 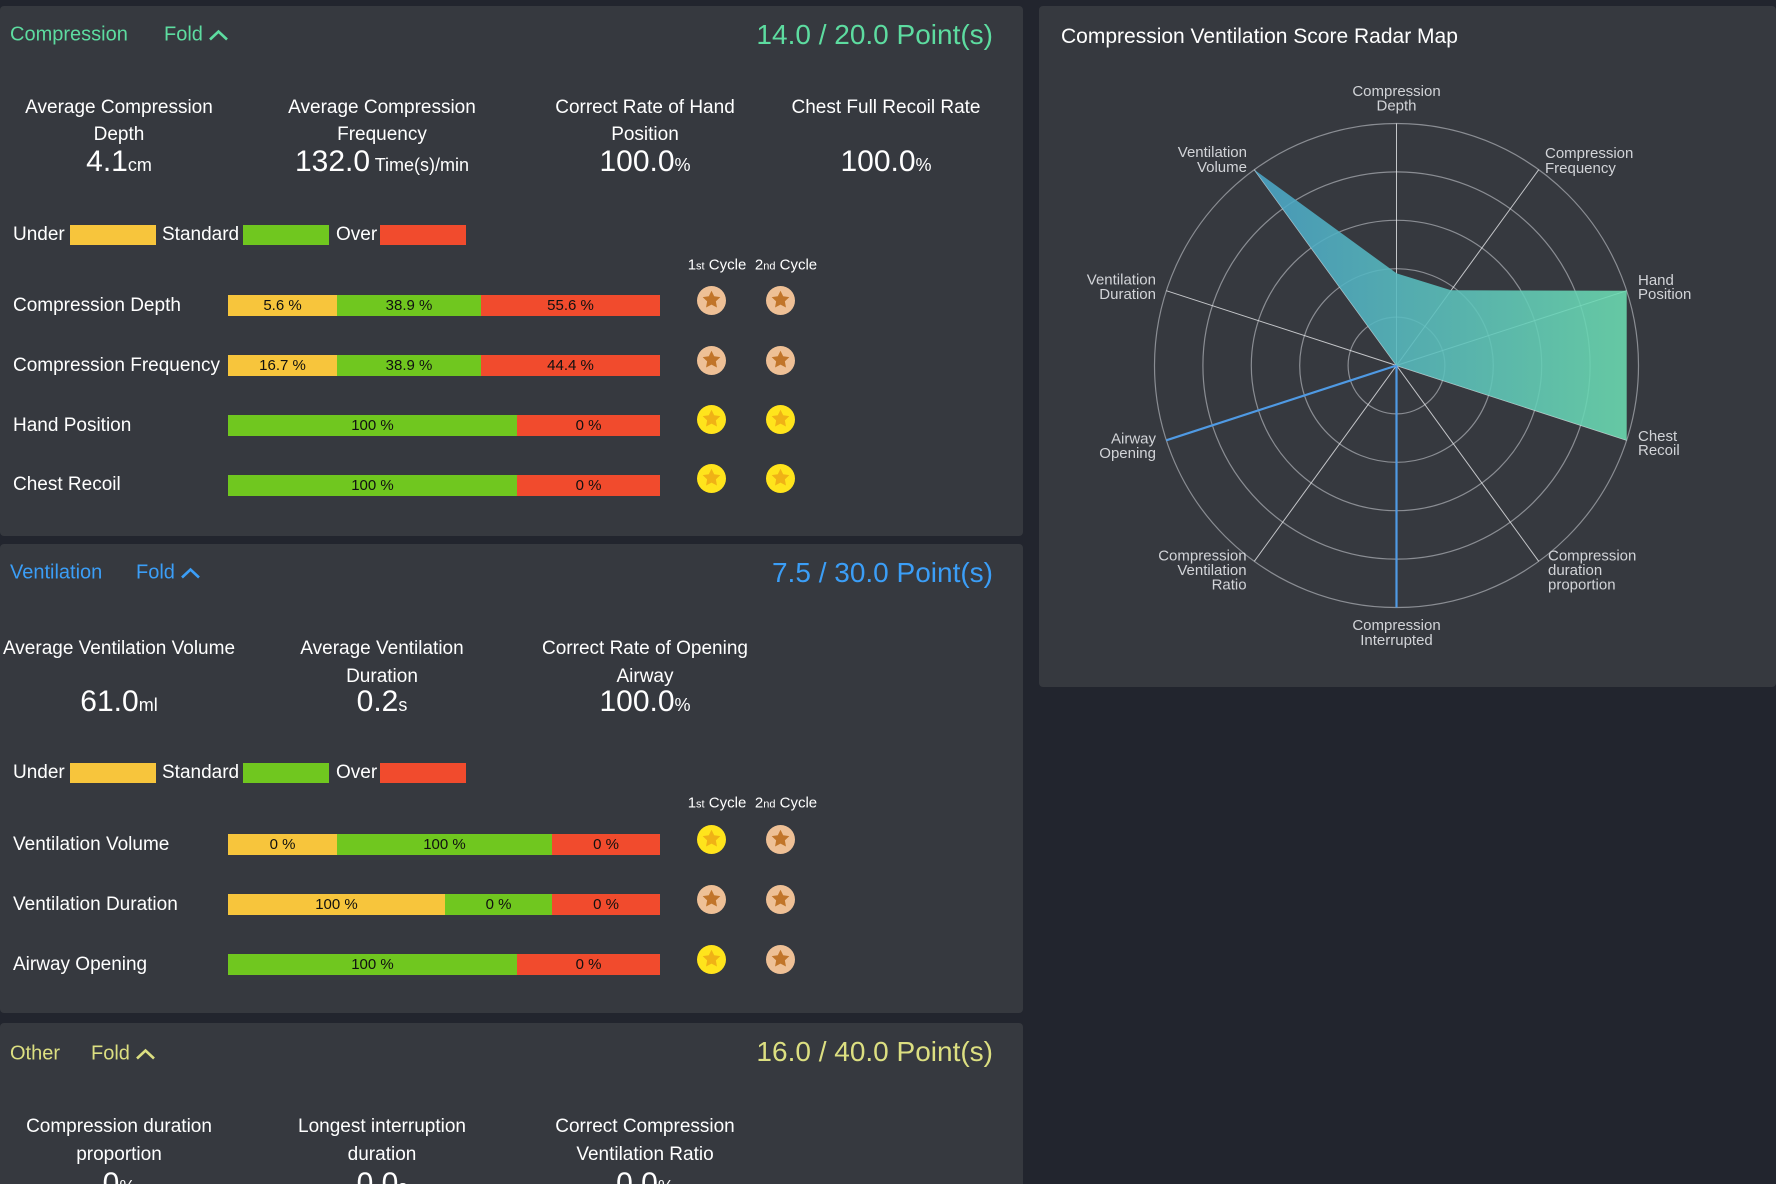 I want to click on svg-text: Position, so click(x=1664, y=294).